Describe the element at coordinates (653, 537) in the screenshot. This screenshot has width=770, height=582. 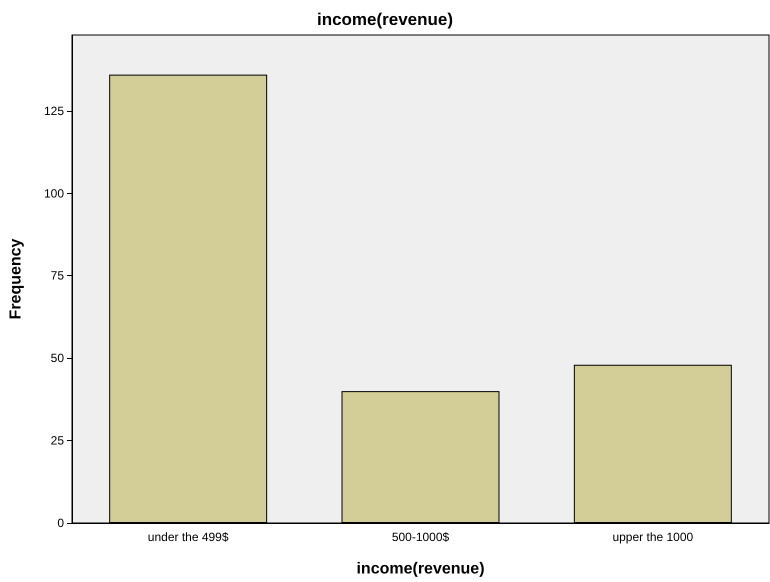
I see `x-tick-label: upper the 1000` at that location.